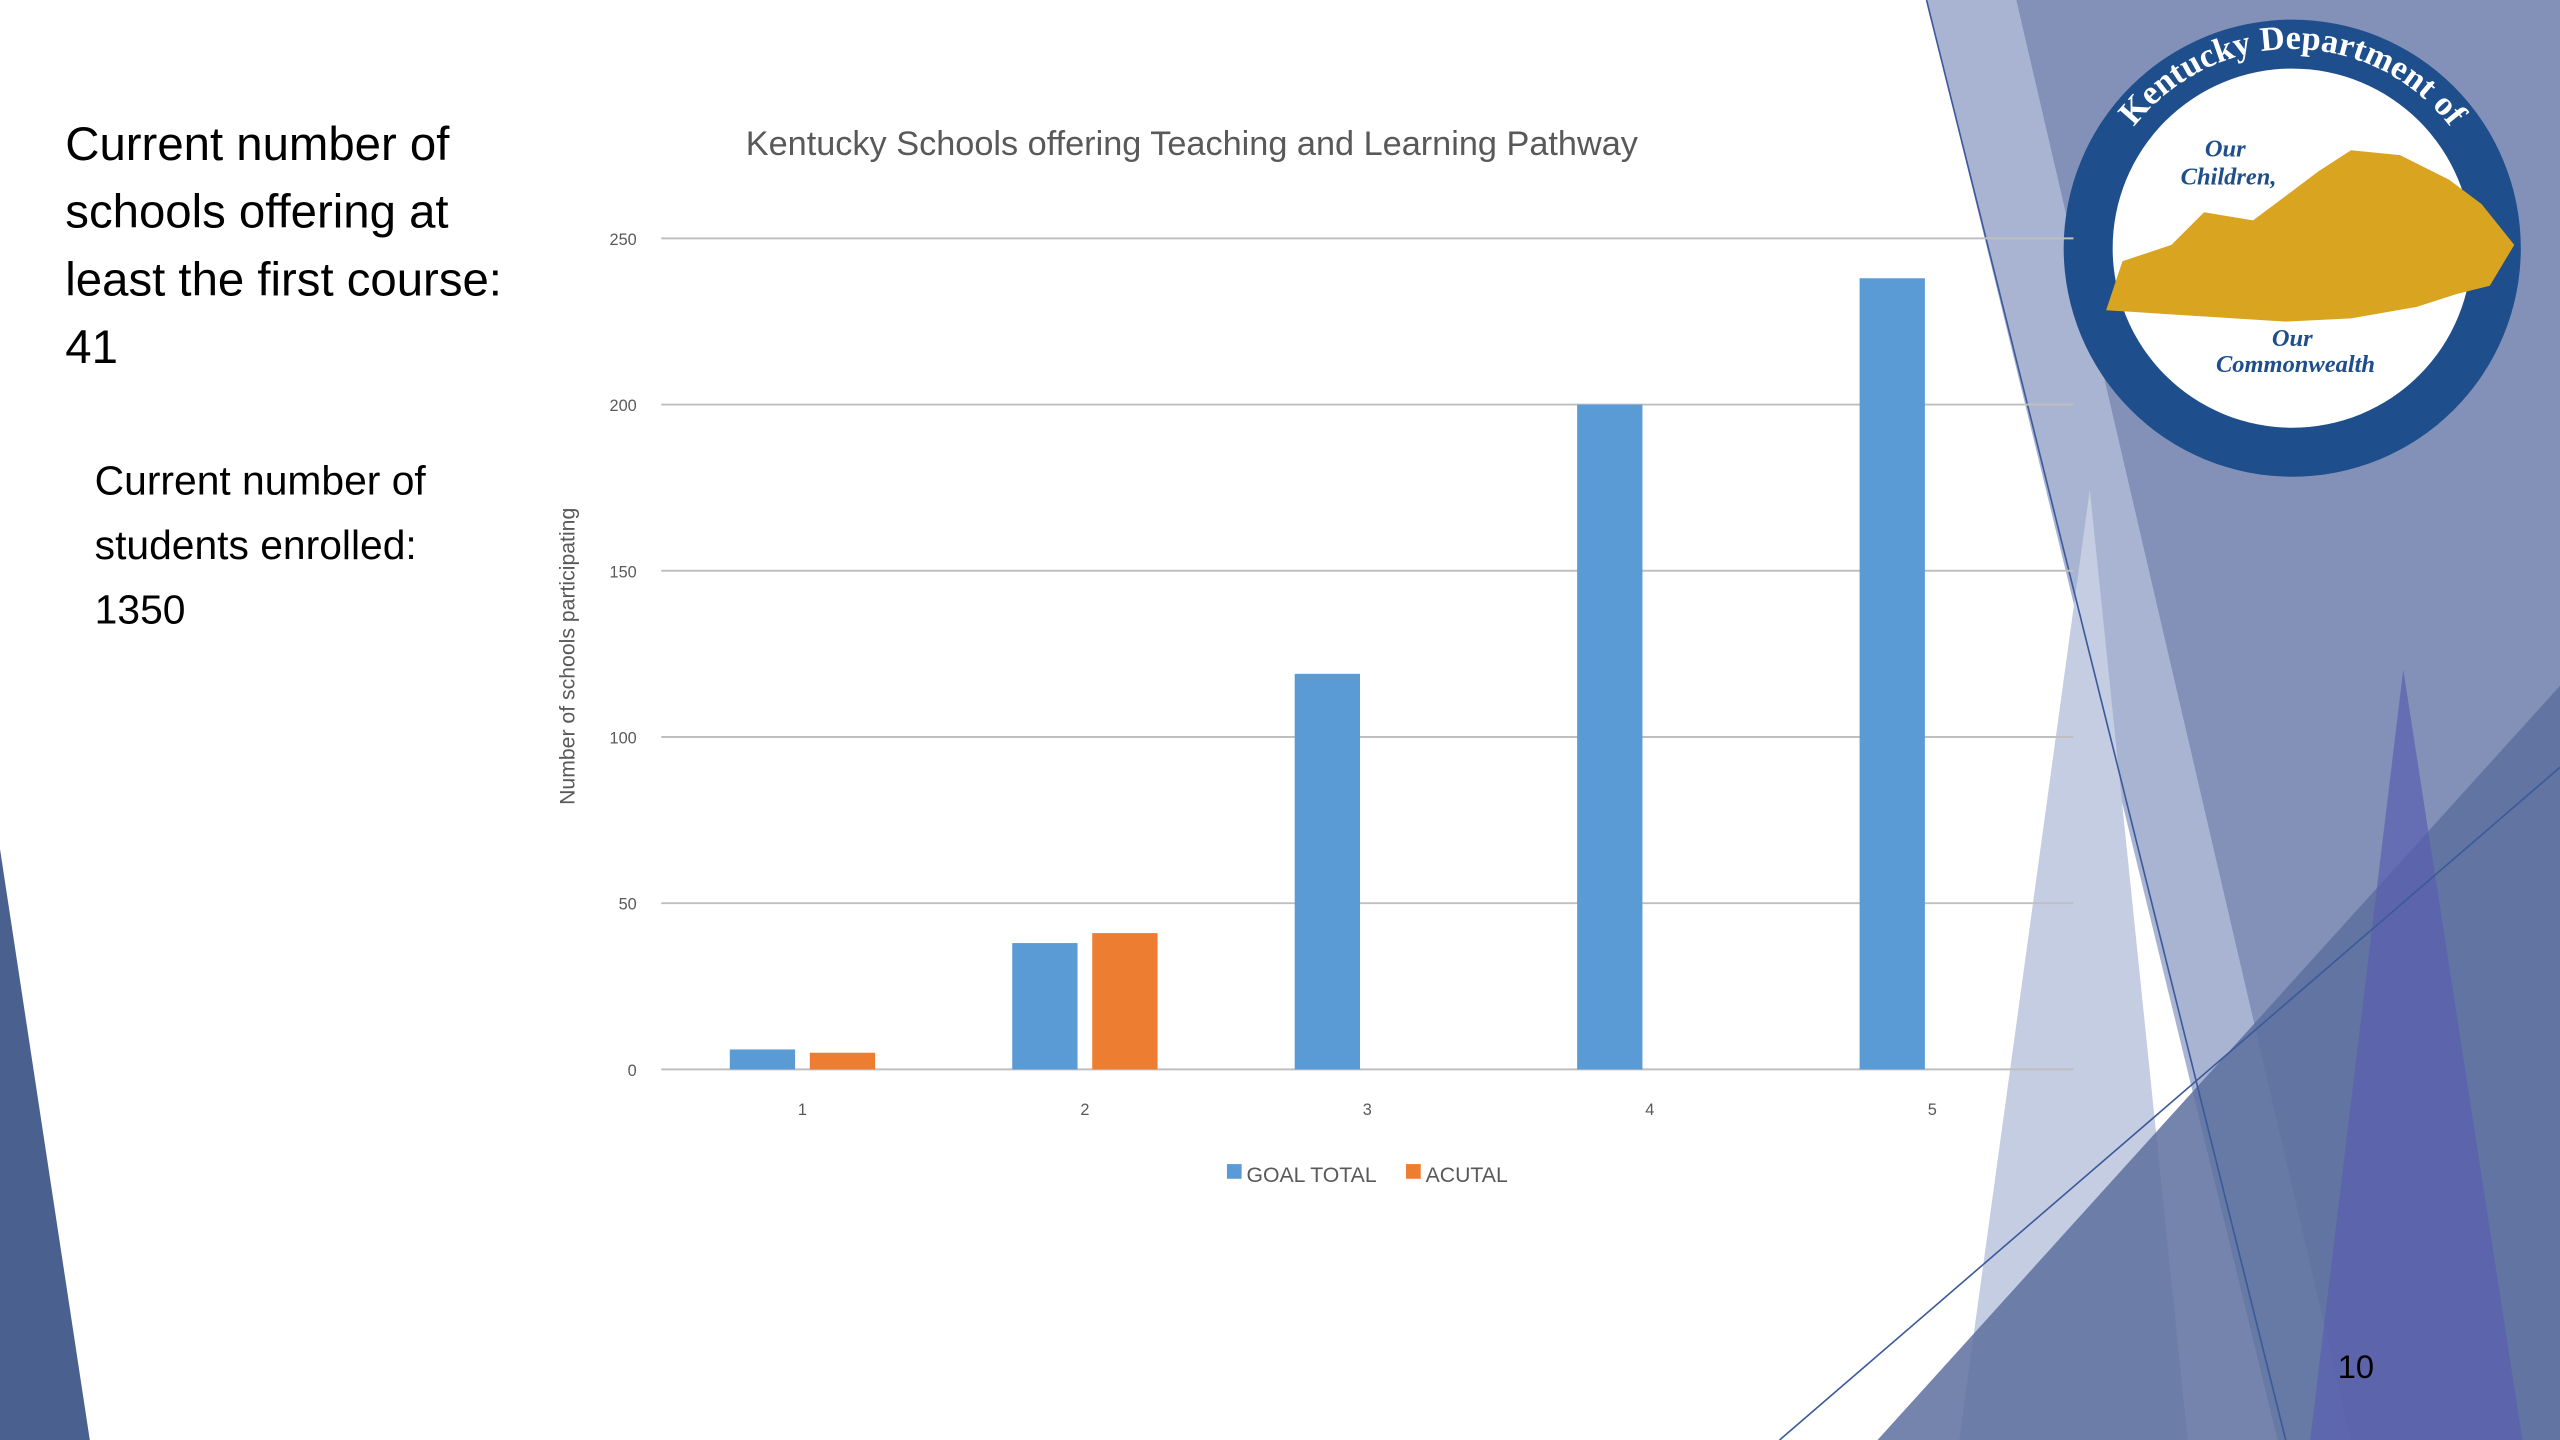 Image resolution: width=2560 pixels, height=1440 pixels. What do you see at coordinates (140, 610) in the screenshot?
I see `note-line: 1350` at bounding box center [140, 610].